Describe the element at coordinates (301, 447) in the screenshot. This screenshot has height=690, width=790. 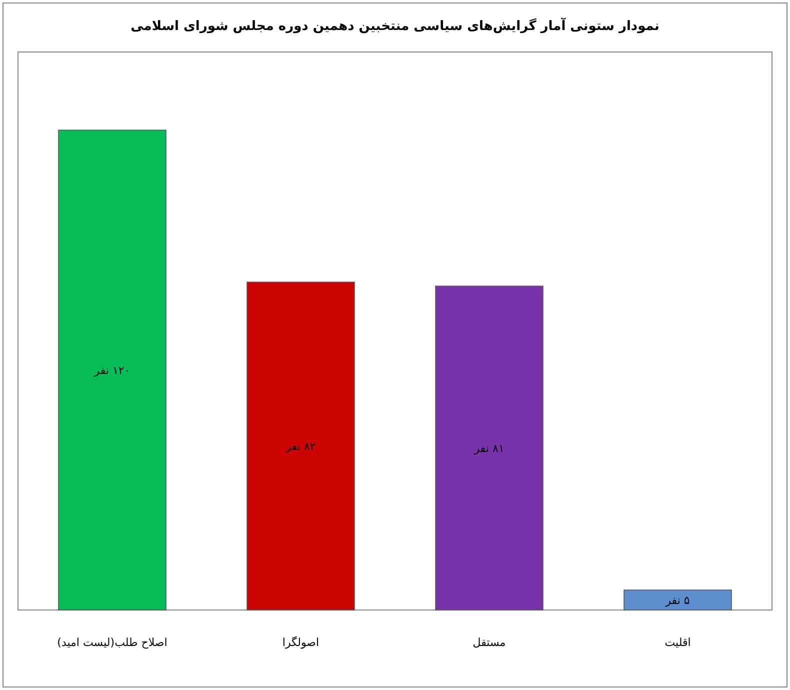
I see `data-label: ۸۲ نفر` at that location.